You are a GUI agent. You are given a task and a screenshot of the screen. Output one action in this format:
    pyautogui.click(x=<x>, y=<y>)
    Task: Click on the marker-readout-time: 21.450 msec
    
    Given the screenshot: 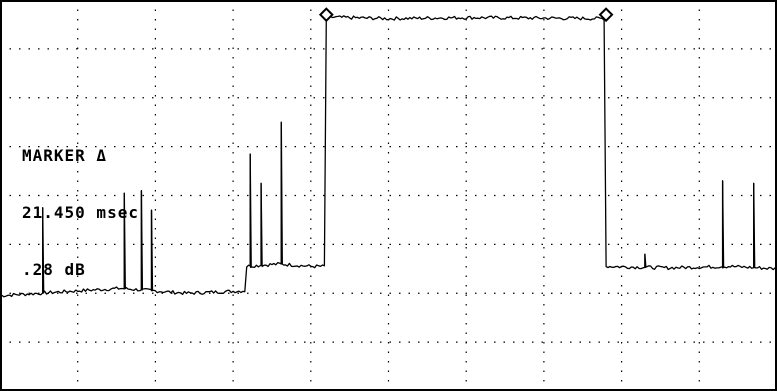 What is the action you would take?
    pyautogui.click(x=80, y=212)
    